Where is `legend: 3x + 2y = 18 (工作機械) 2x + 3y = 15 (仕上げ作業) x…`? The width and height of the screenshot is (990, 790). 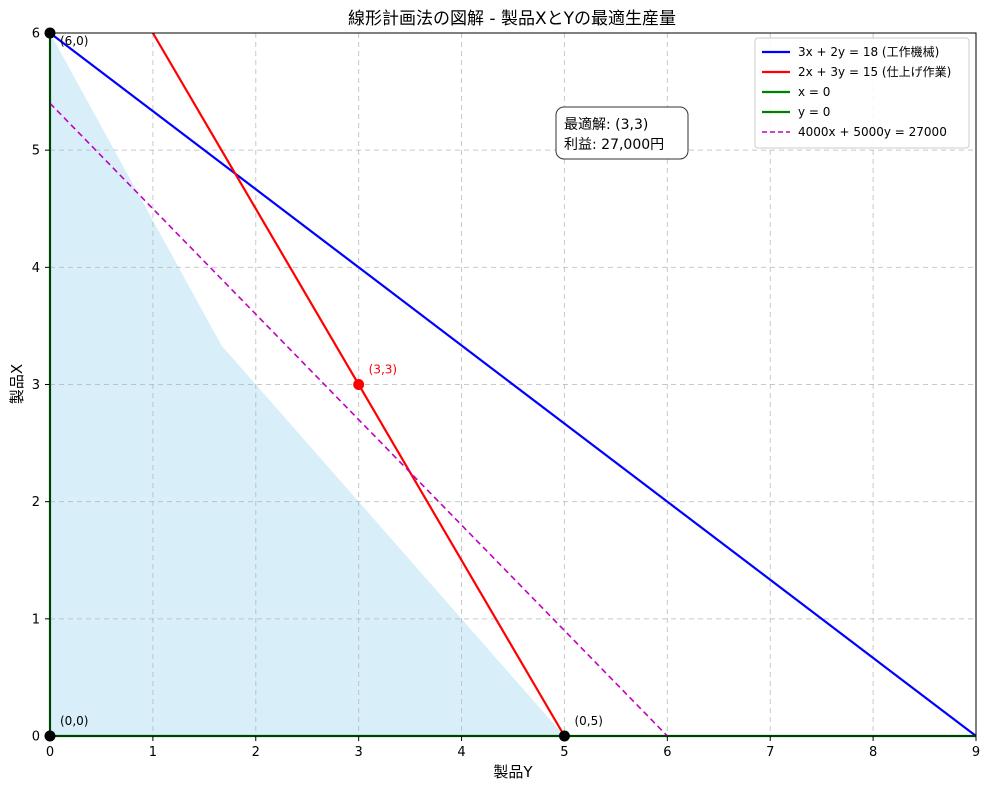 legend: 3x + 2y = 18 (工作機械) 2x + 3y = 15 (仕上げ作業) x… is located at coordinates (862, 93).